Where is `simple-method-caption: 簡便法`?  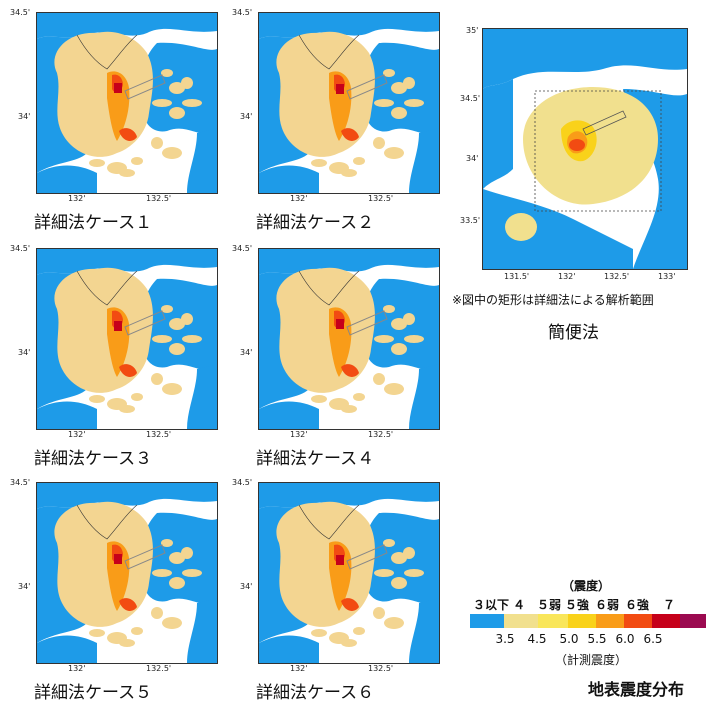
simple-method-caption: 簡便法 is located at coordinates (573, 333).